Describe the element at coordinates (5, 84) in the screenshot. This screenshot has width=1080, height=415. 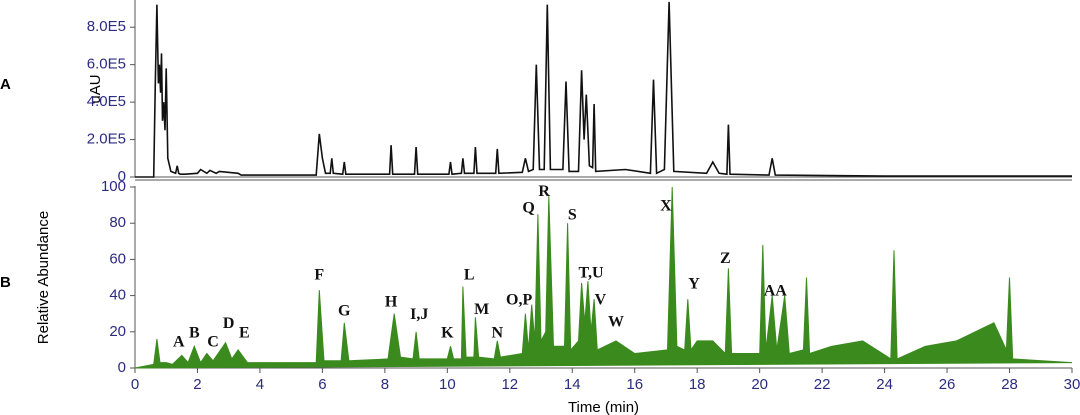
I see `panel-label: A` at that location.